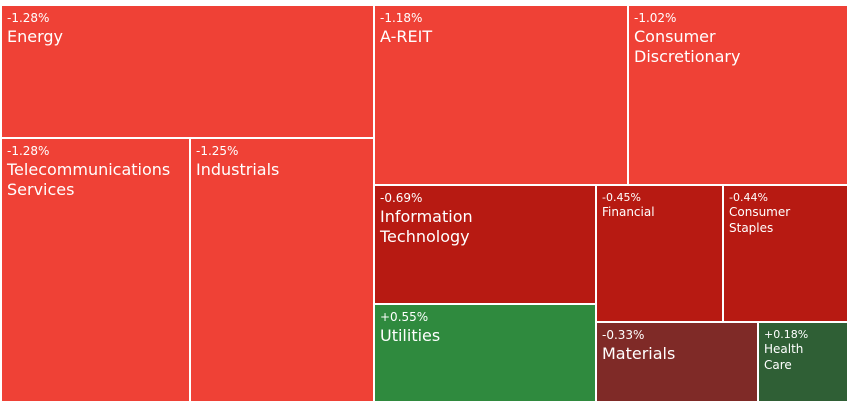 The height and width of the screenshot is (404, 854). What do you see at coordinates (187, 71) in the screenshot?
I see `treemap-tile-energy: -1.28% Energy` at bounding box center [187, 71].